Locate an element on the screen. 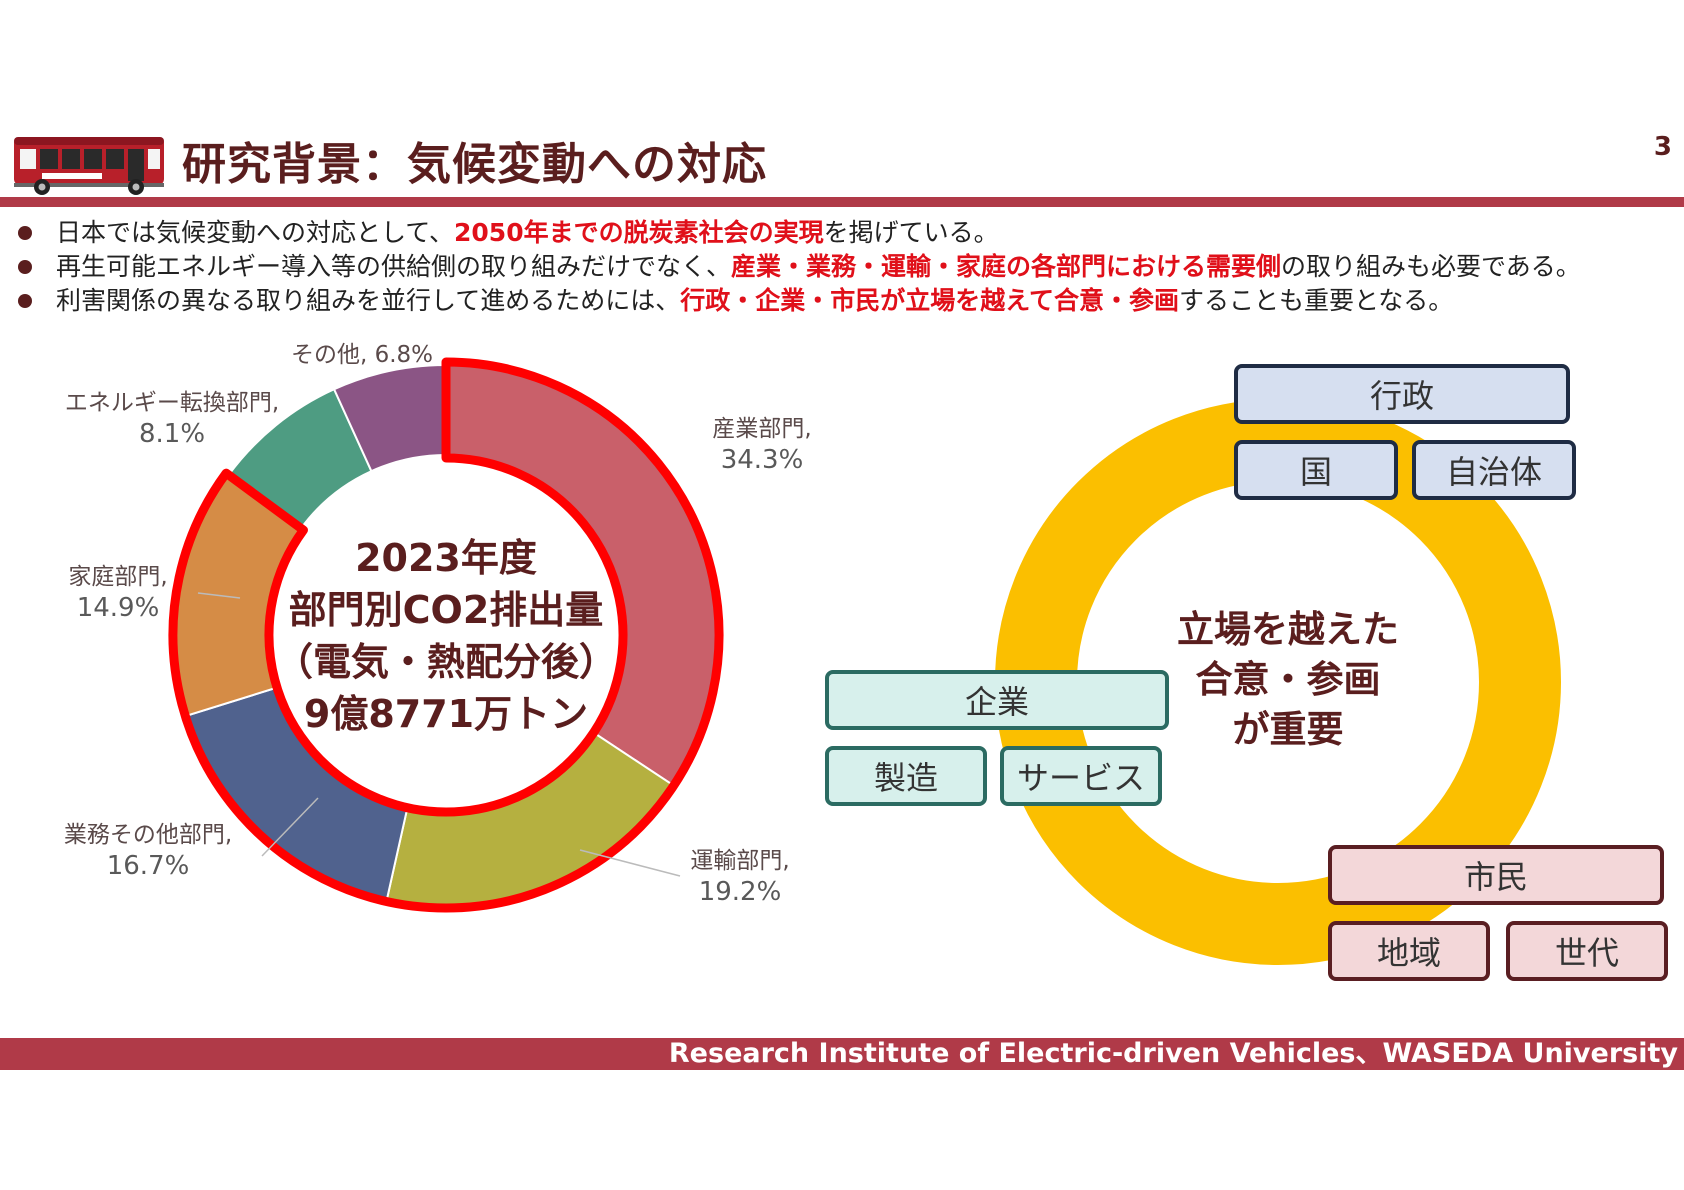 The width and height of the screenshot is (1684, 1190). gov-national-box: 国 is located at coordinates (1316, 470).